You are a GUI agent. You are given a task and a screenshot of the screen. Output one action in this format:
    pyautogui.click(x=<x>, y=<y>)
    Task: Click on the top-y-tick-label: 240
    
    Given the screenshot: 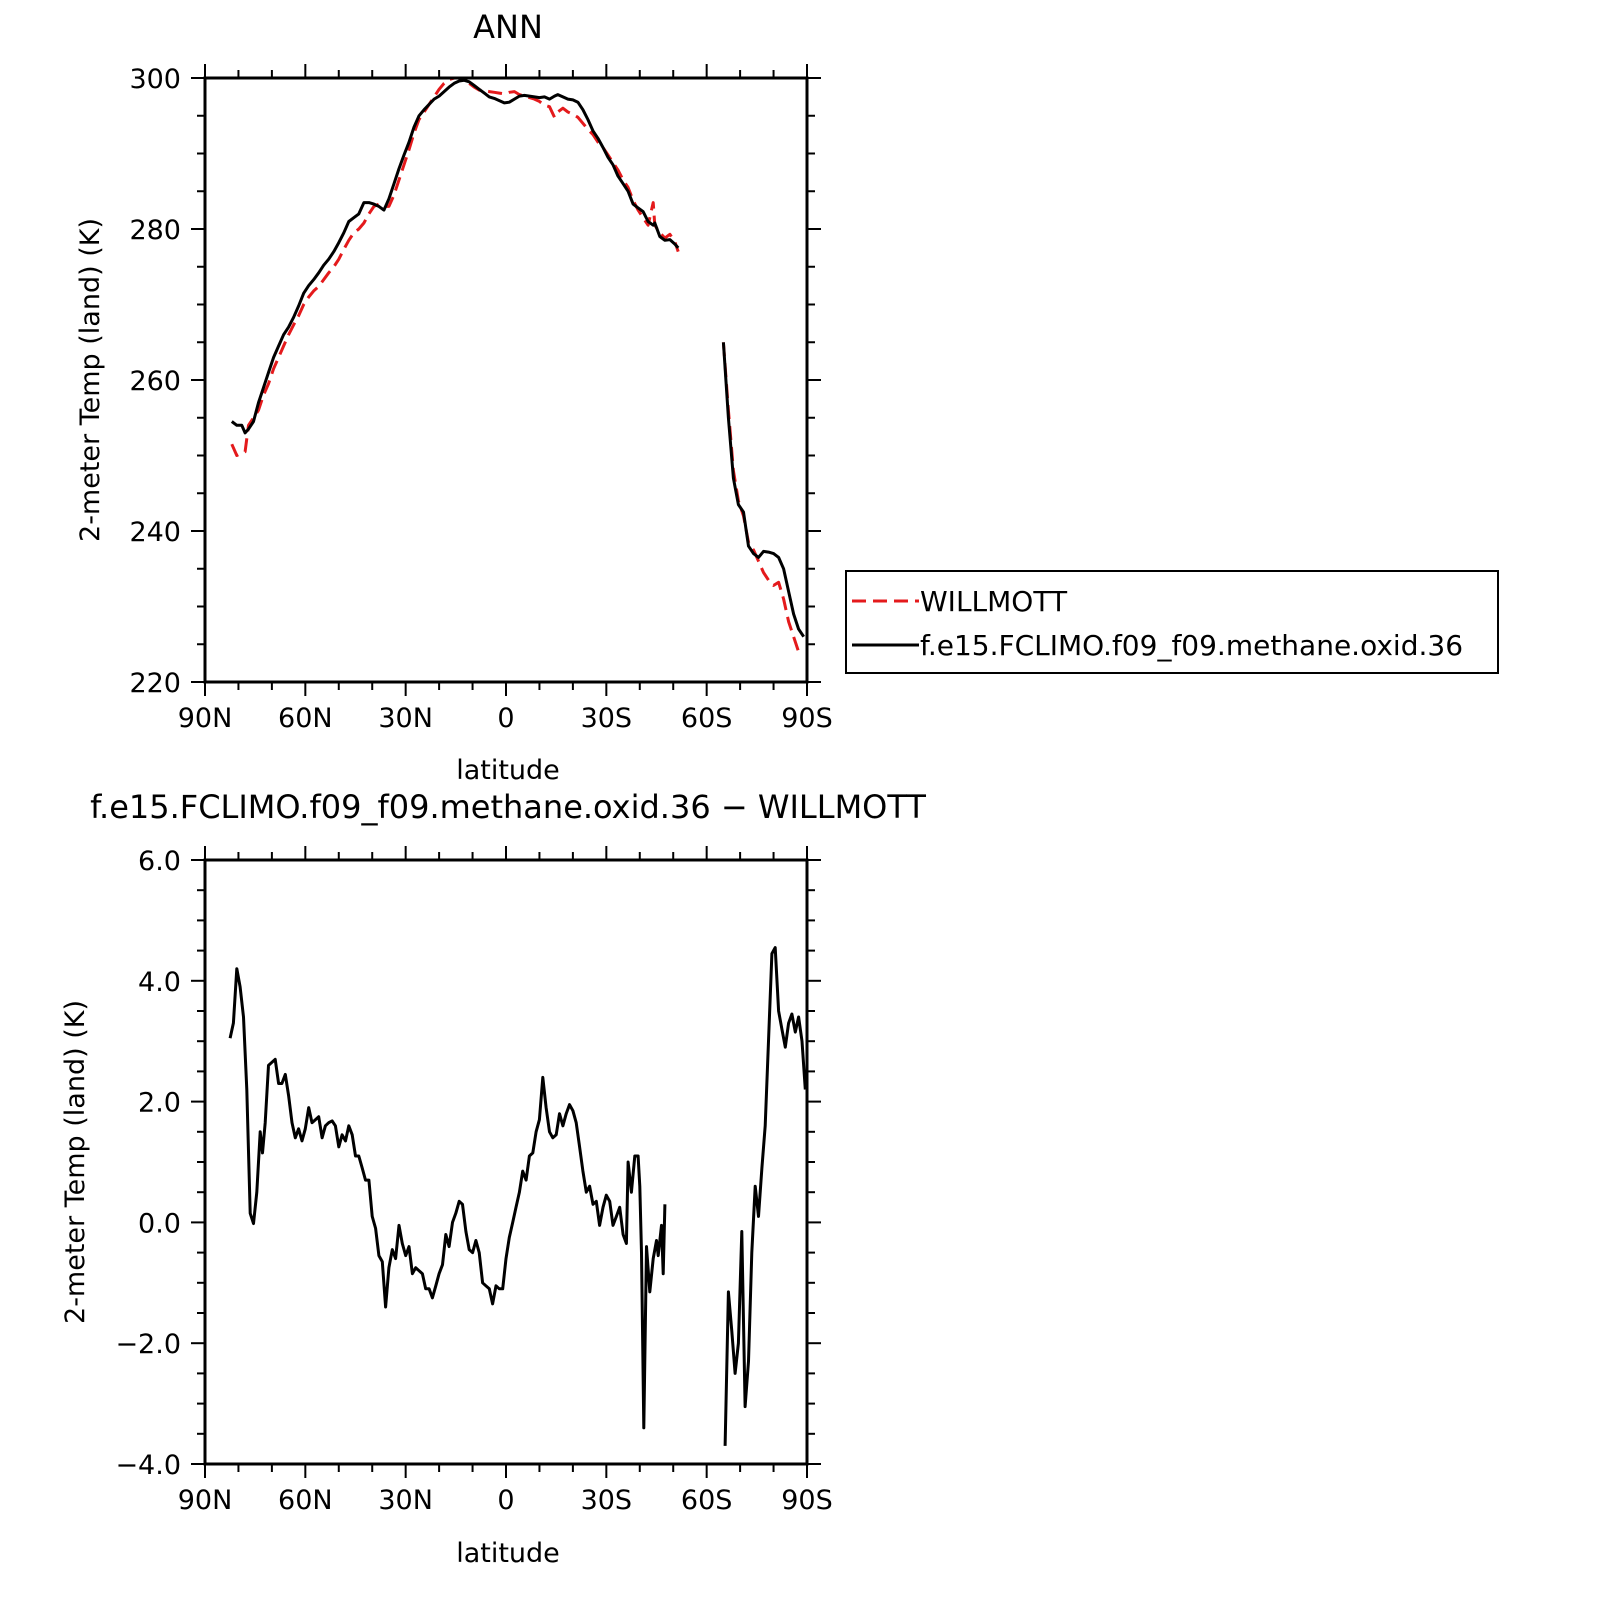 What is the action you would take?
    pyautogui.click(x=155, y=532)
    